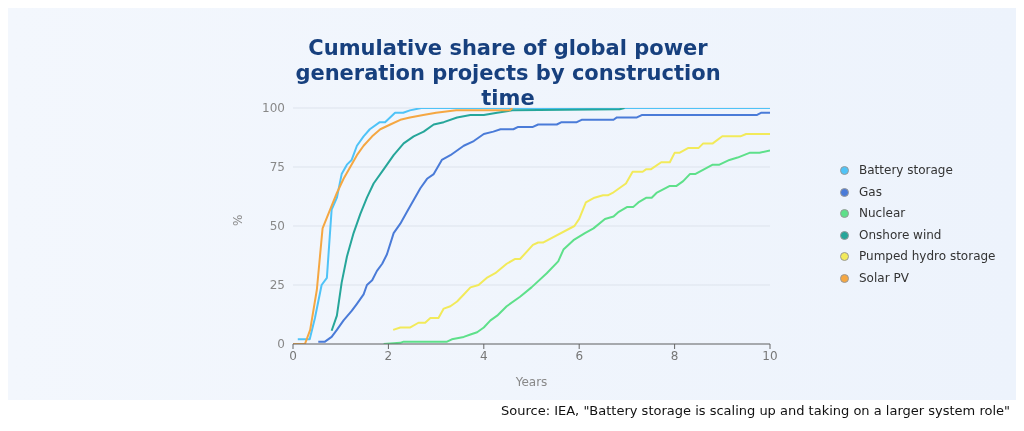  What do you see at coordinates (483, 355) in the screenshot?
I see `x-tick-label: 4` at bounding box center [483, 355].